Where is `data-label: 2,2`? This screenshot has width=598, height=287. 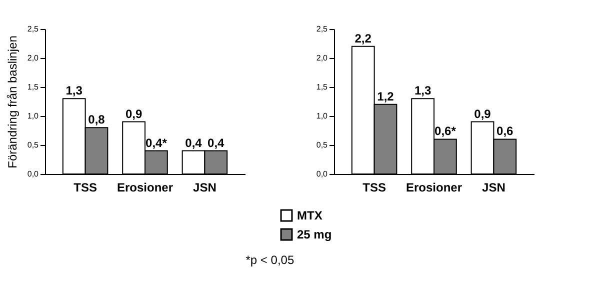 data-label: 2,2 is located at coordinates (363, 38).